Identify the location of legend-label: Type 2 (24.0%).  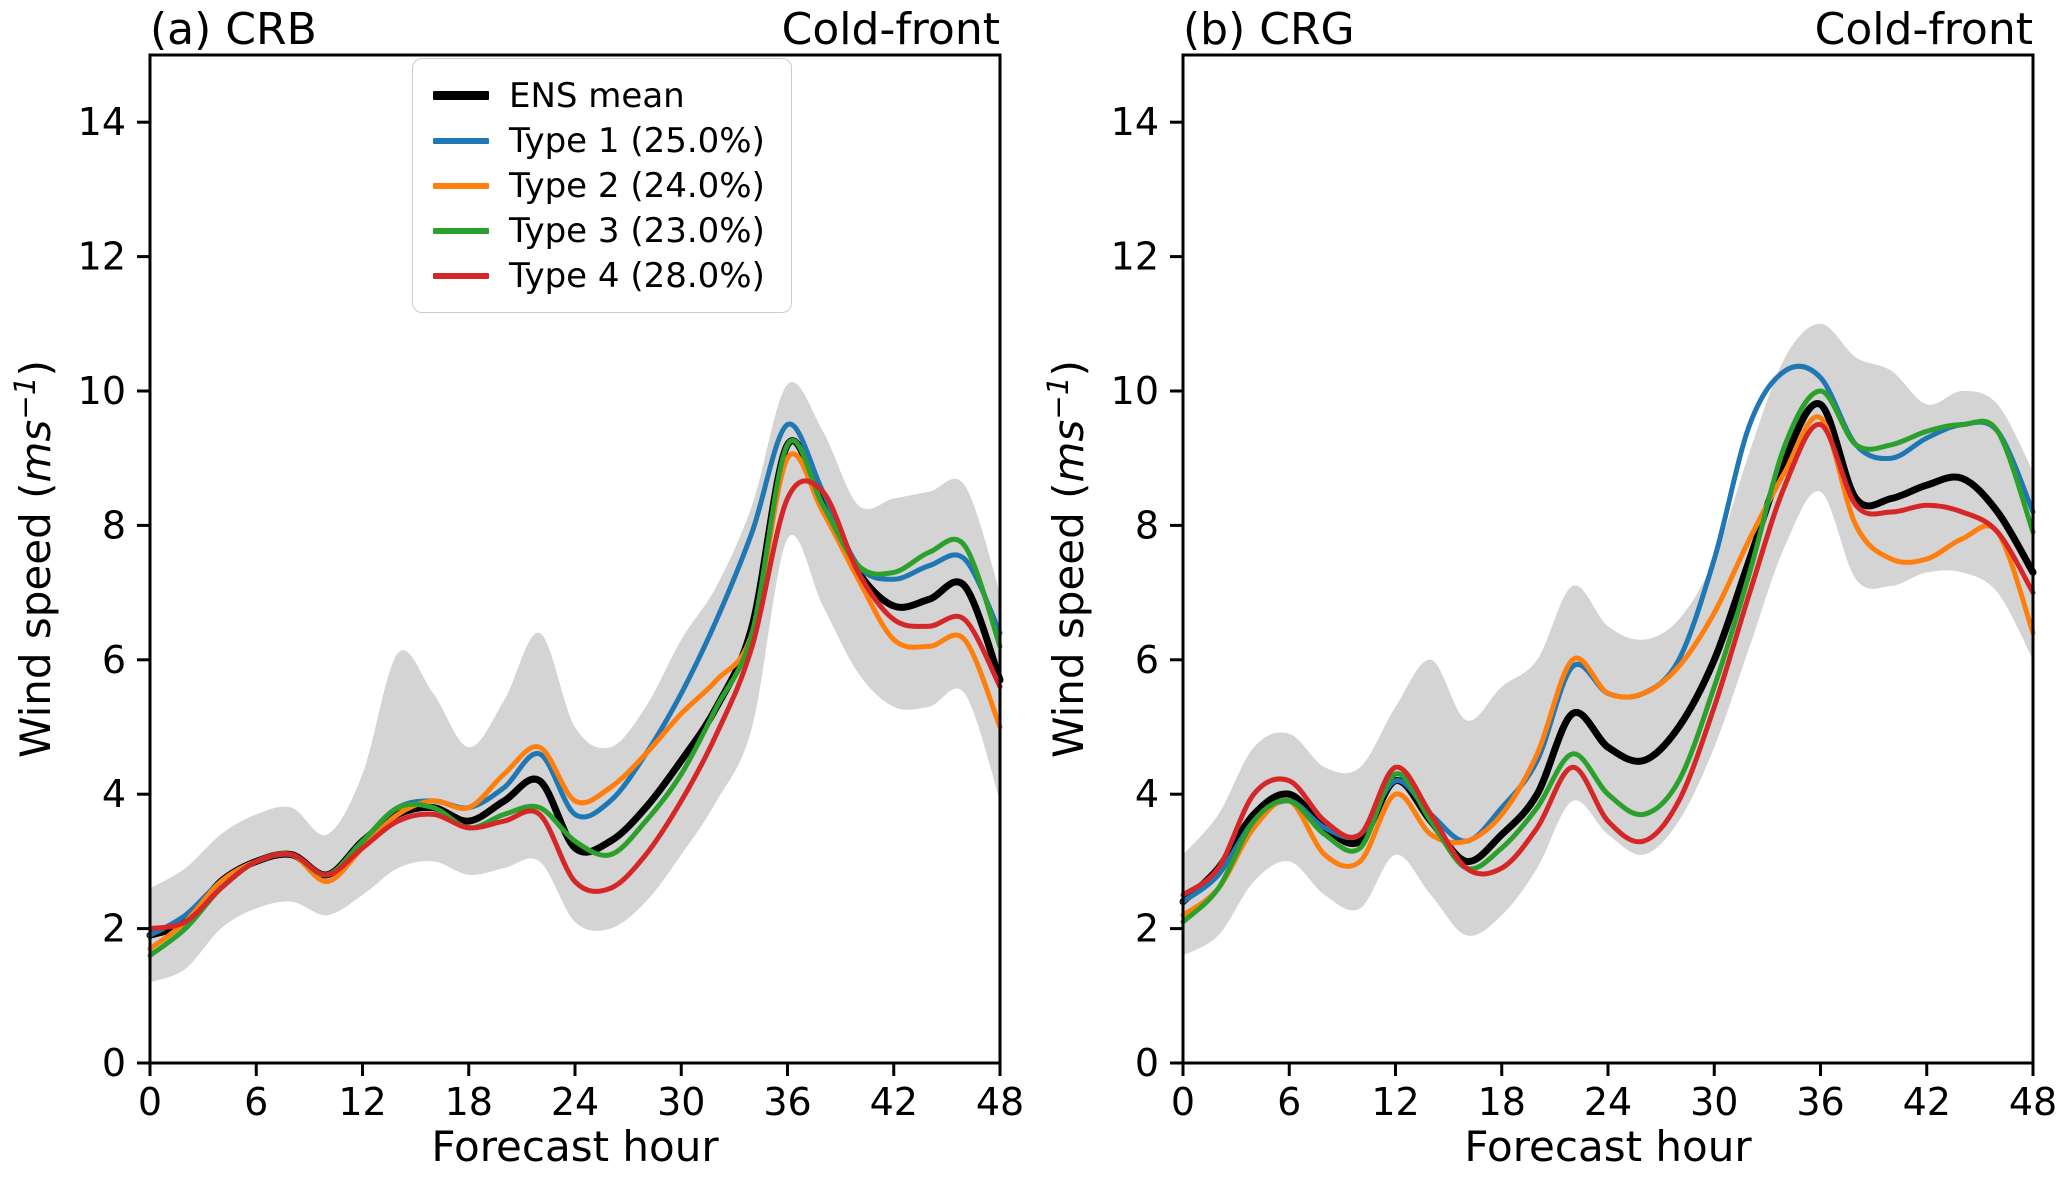
(637, 185).